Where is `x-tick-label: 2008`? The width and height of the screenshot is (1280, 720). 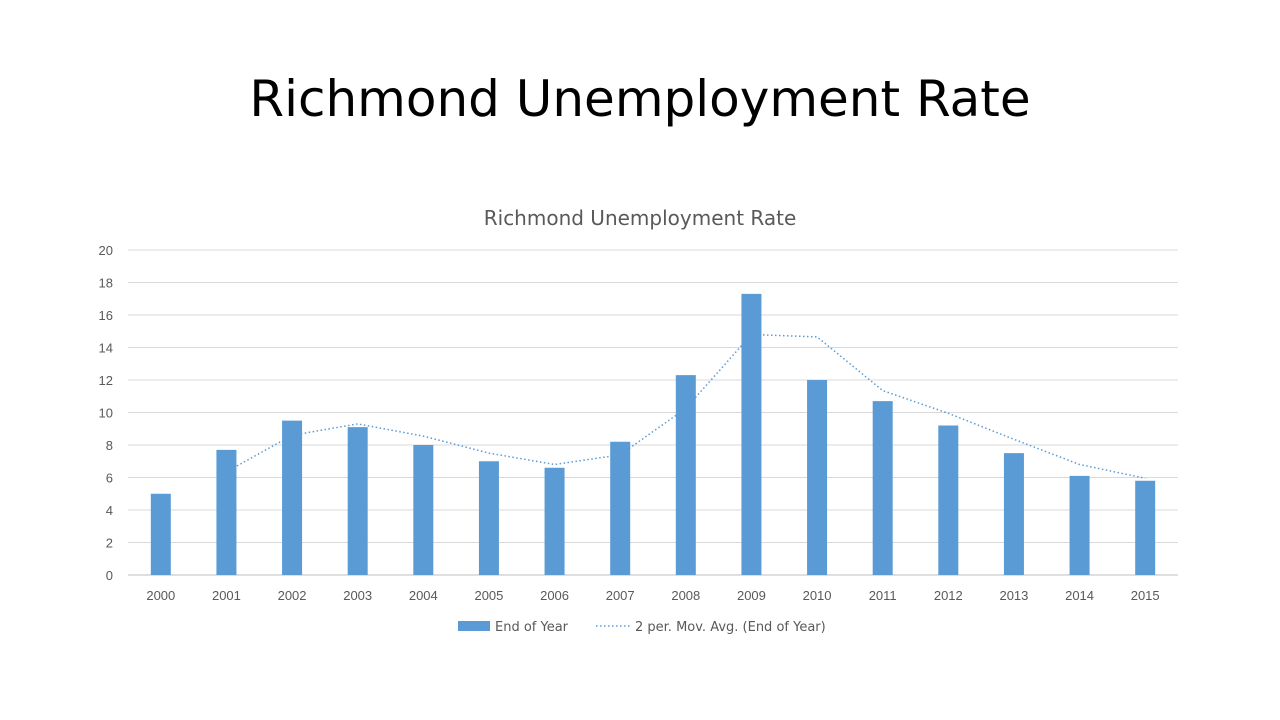 x-tick-label: 2008 is located at coordinates (685, 595).